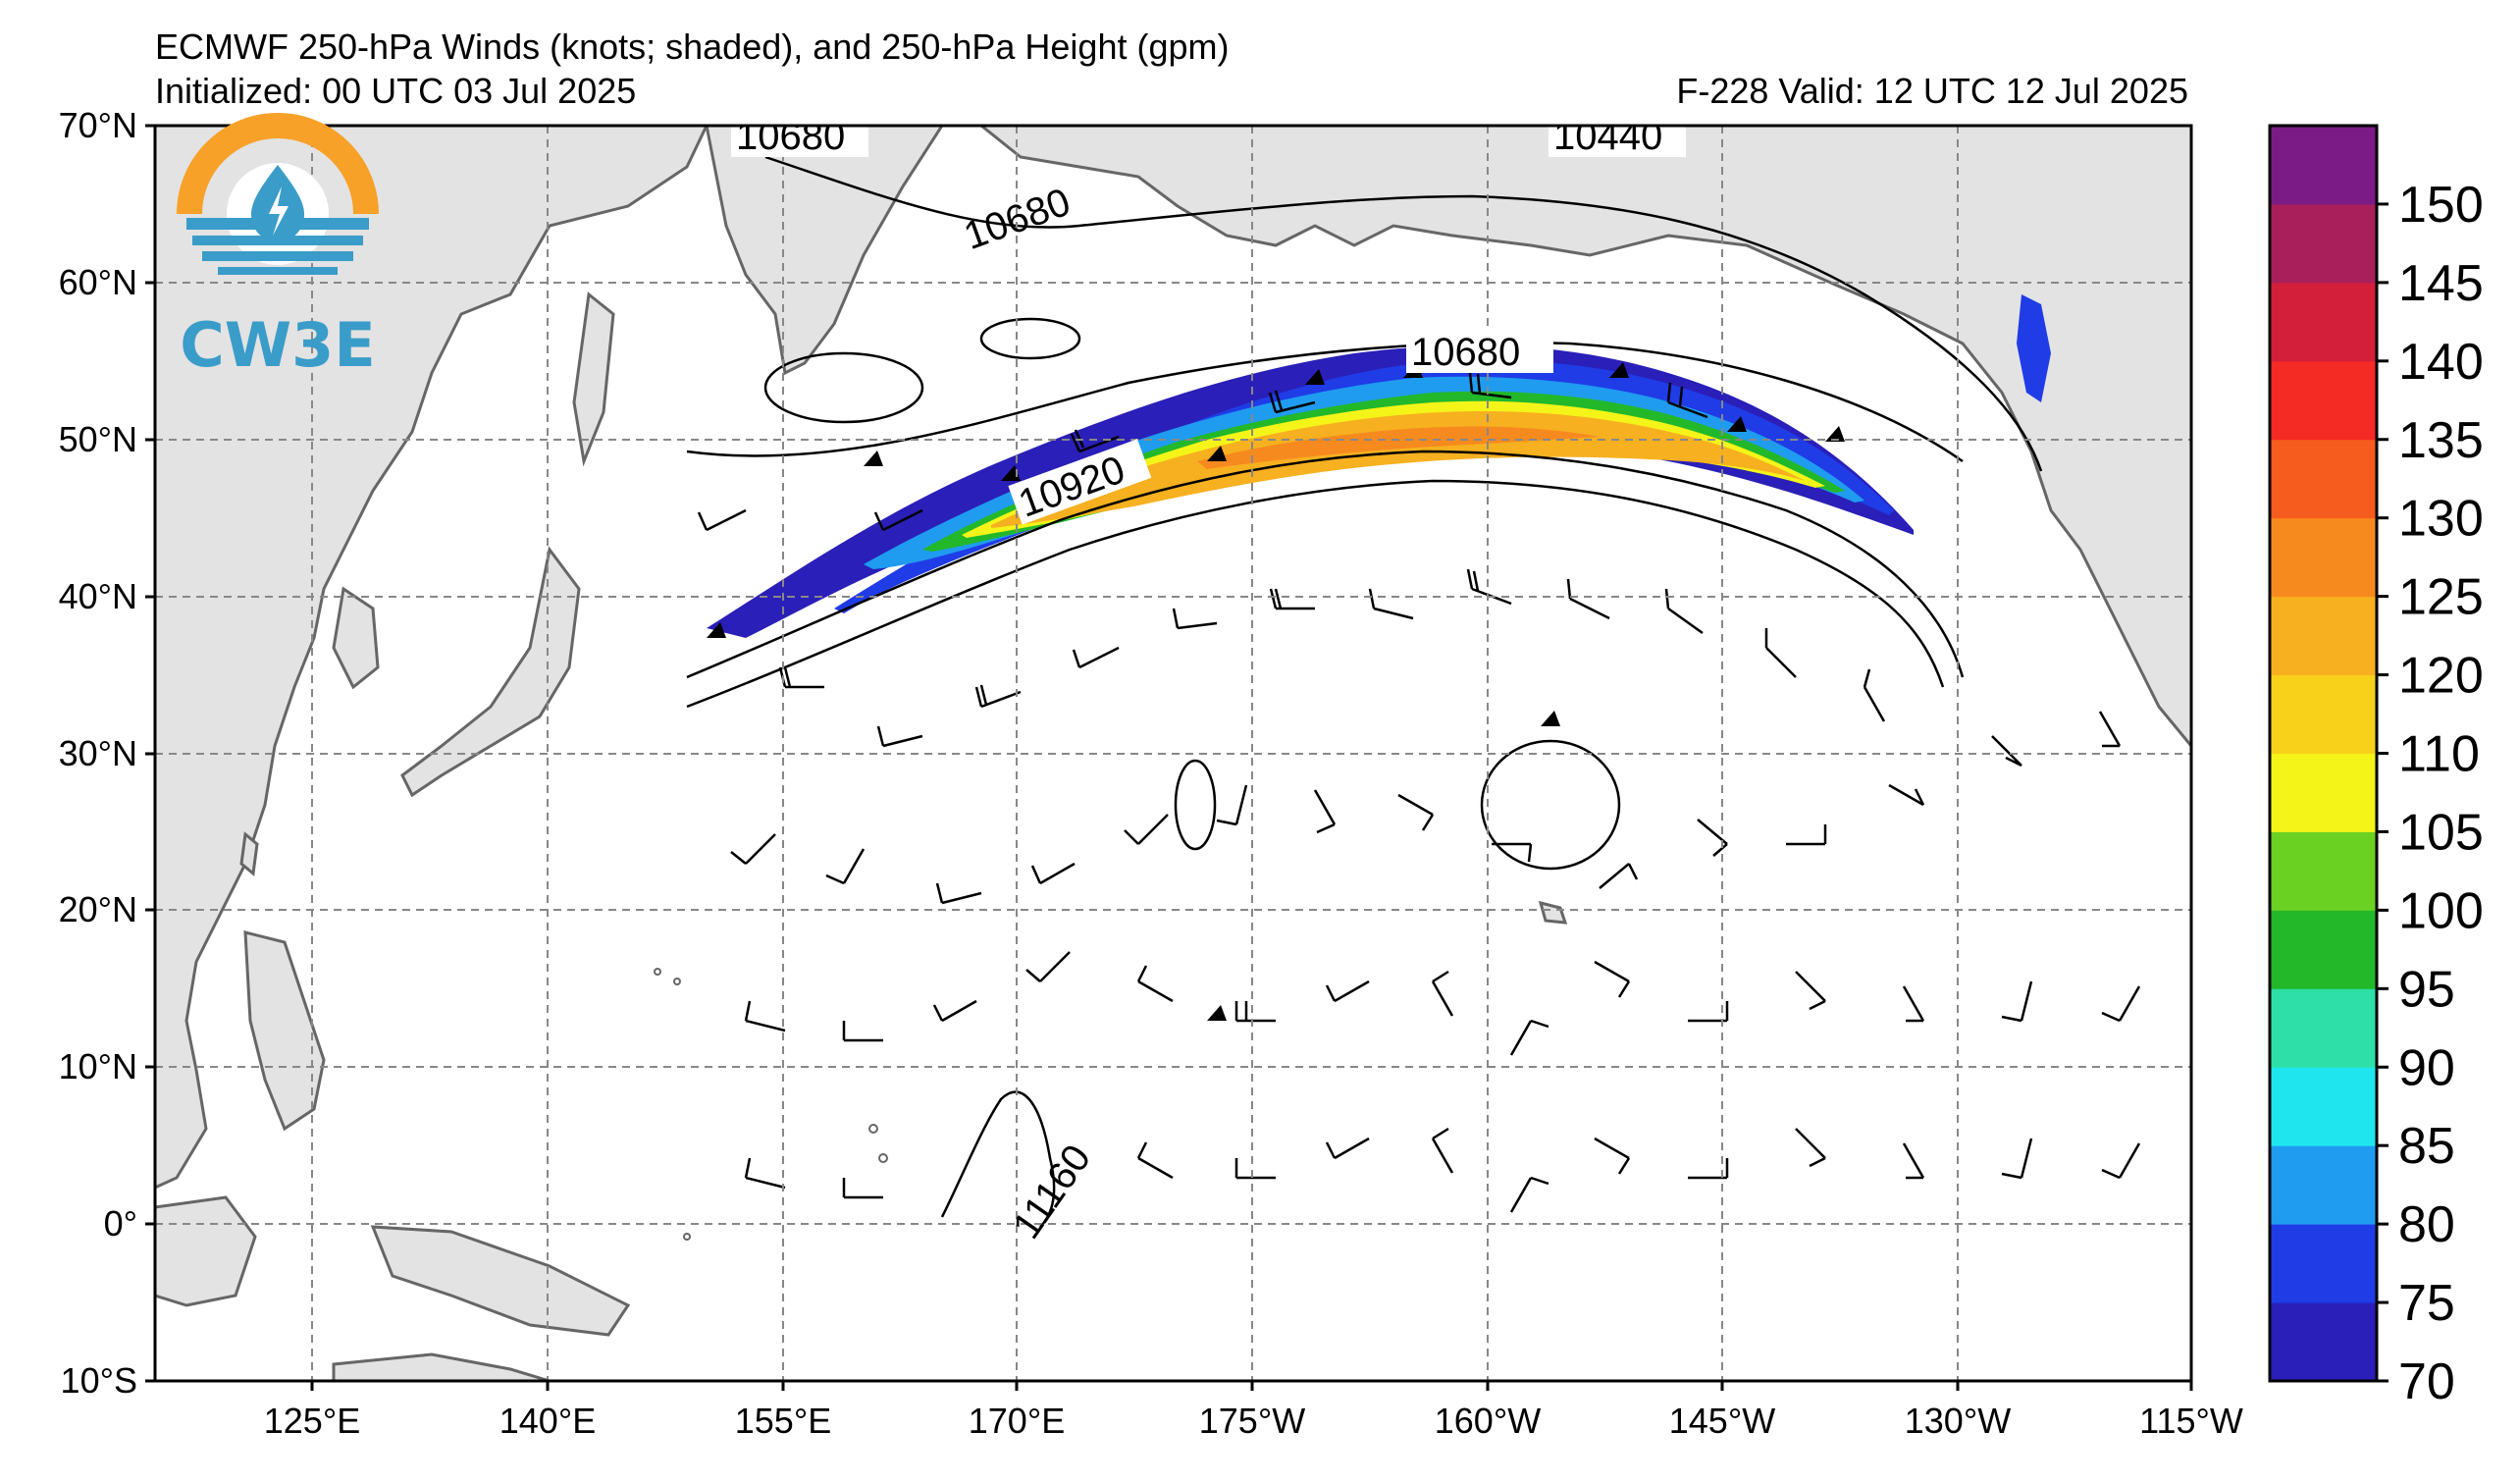 The width and height of the screenshot is (2520, 1483). Describe the element at coordinates (2441, 597) in the screenshot. I see `colorbar-tick-label: 125` at that location.